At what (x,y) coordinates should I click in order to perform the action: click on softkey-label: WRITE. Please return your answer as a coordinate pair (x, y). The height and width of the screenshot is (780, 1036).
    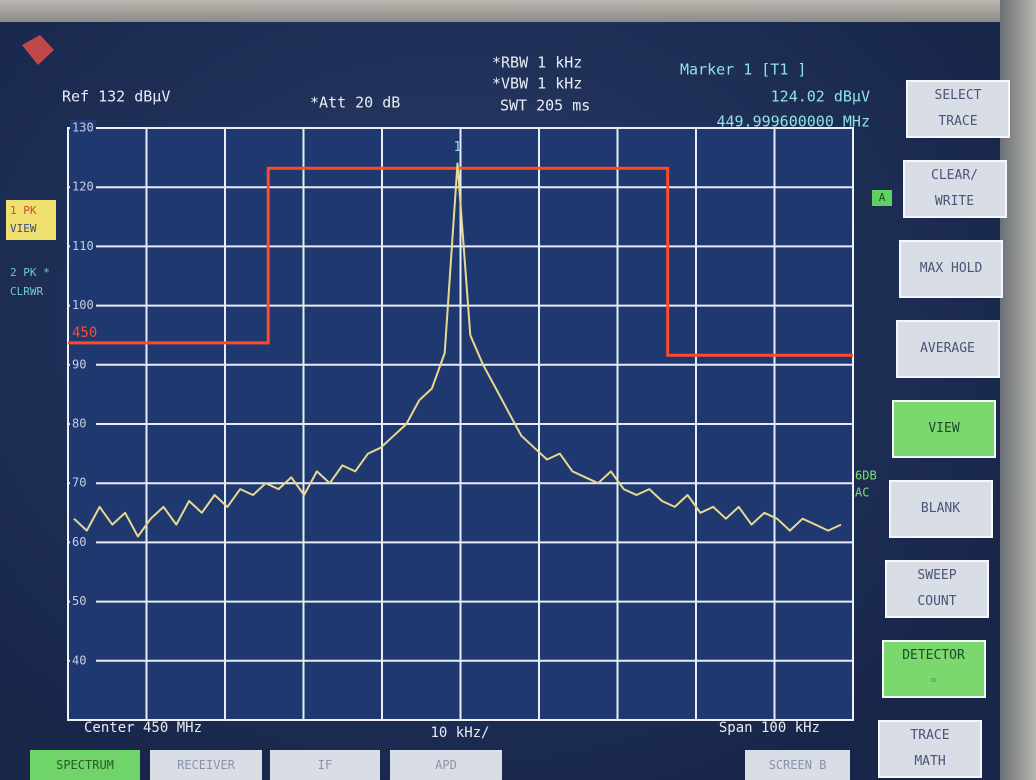
    Looking at the image, I should click on (954, 201).